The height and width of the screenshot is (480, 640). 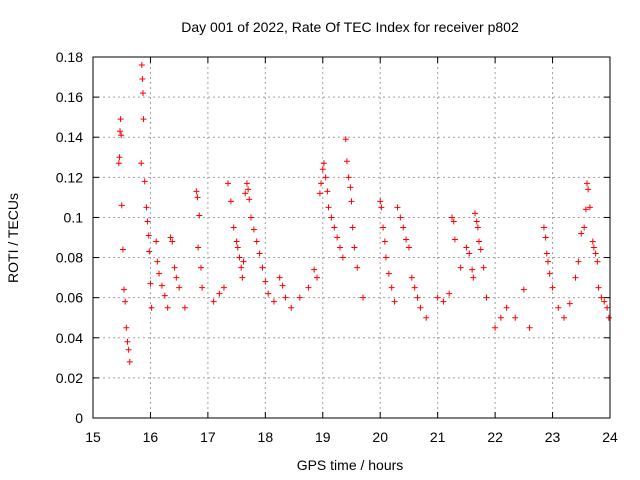 What do you see at coordinates (13, 238) in the screenshot?
I see `y-axis-label: ROTI / TECUs` at bounding box center [13, 238].